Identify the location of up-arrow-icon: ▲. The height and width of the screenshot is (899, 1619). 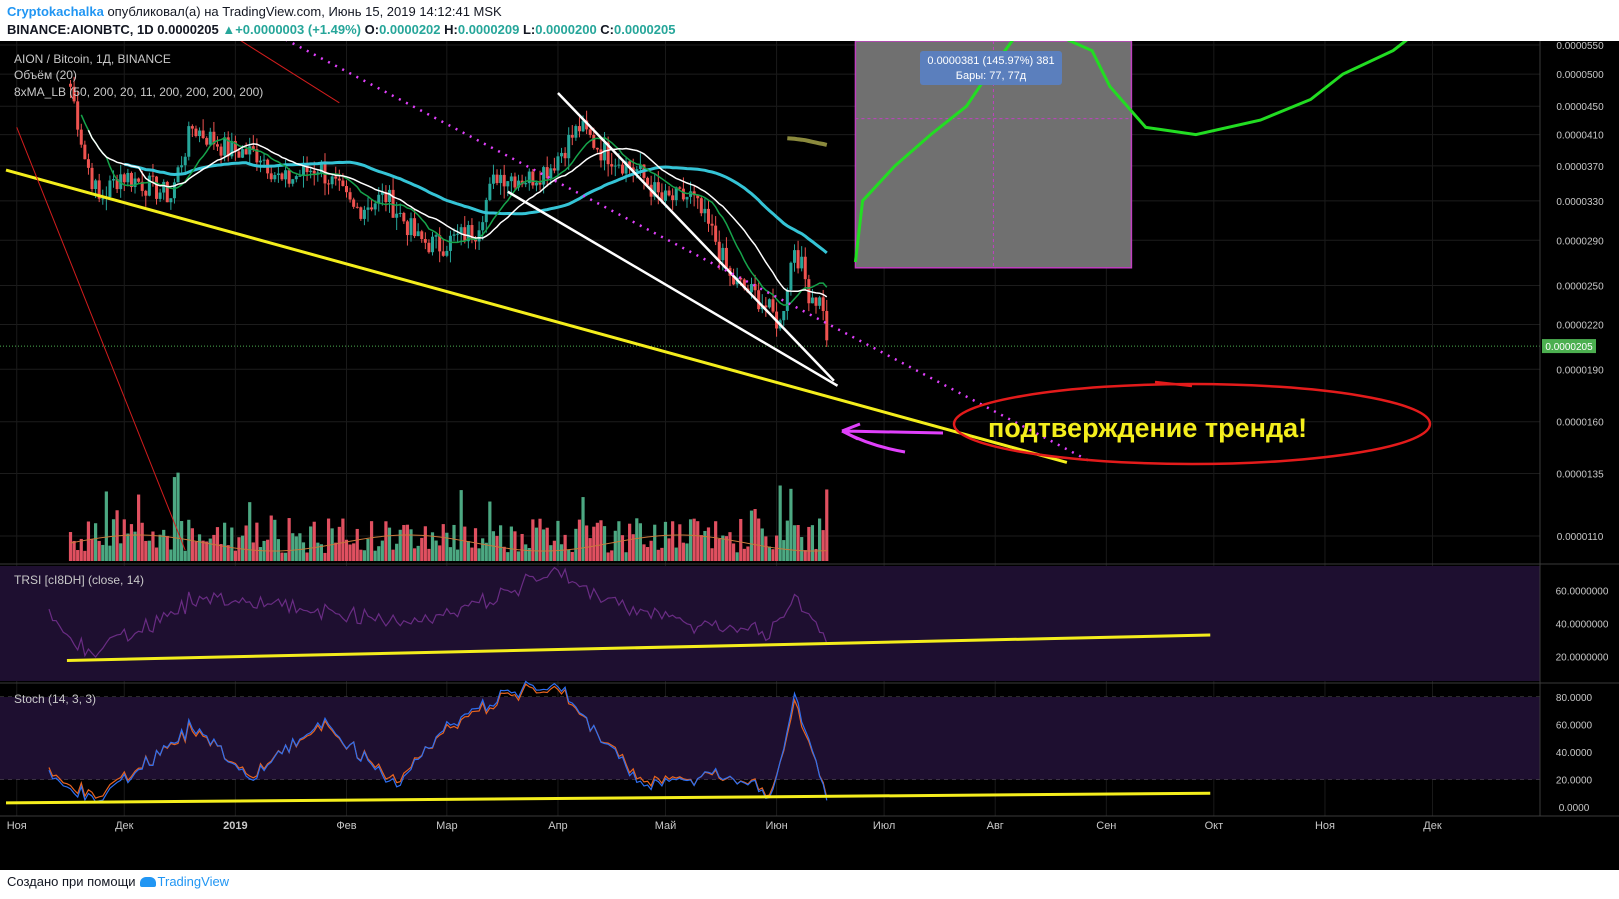
(229, 29).